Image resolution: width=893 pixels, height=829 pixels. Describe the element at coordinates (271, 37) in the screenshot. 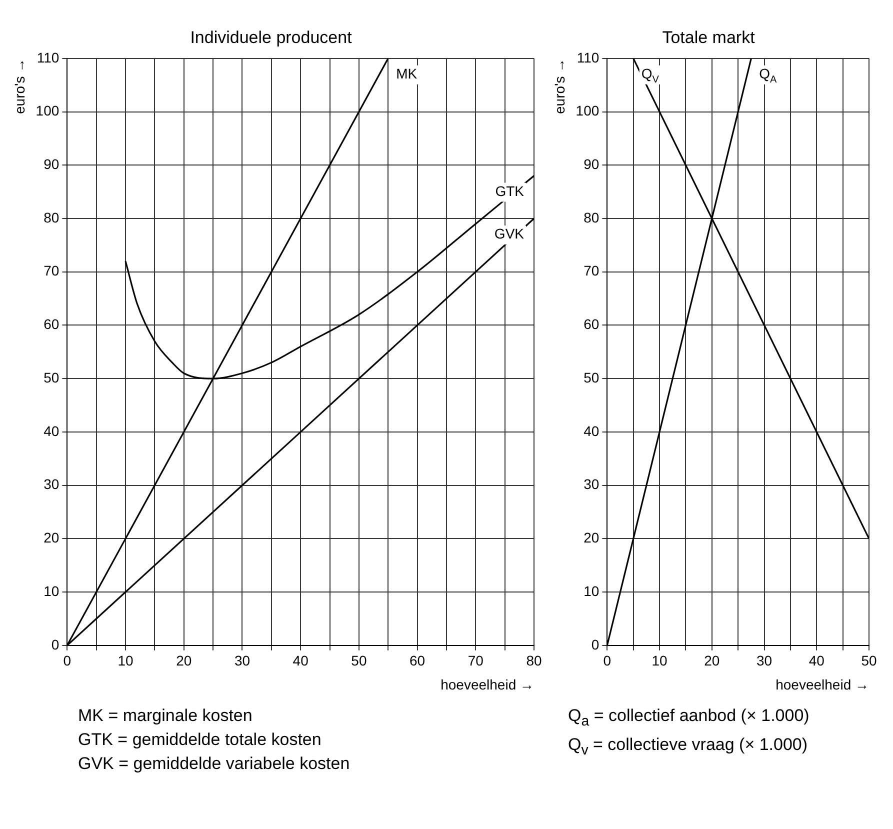

I see `chart-title: Individuele producent` at that location.